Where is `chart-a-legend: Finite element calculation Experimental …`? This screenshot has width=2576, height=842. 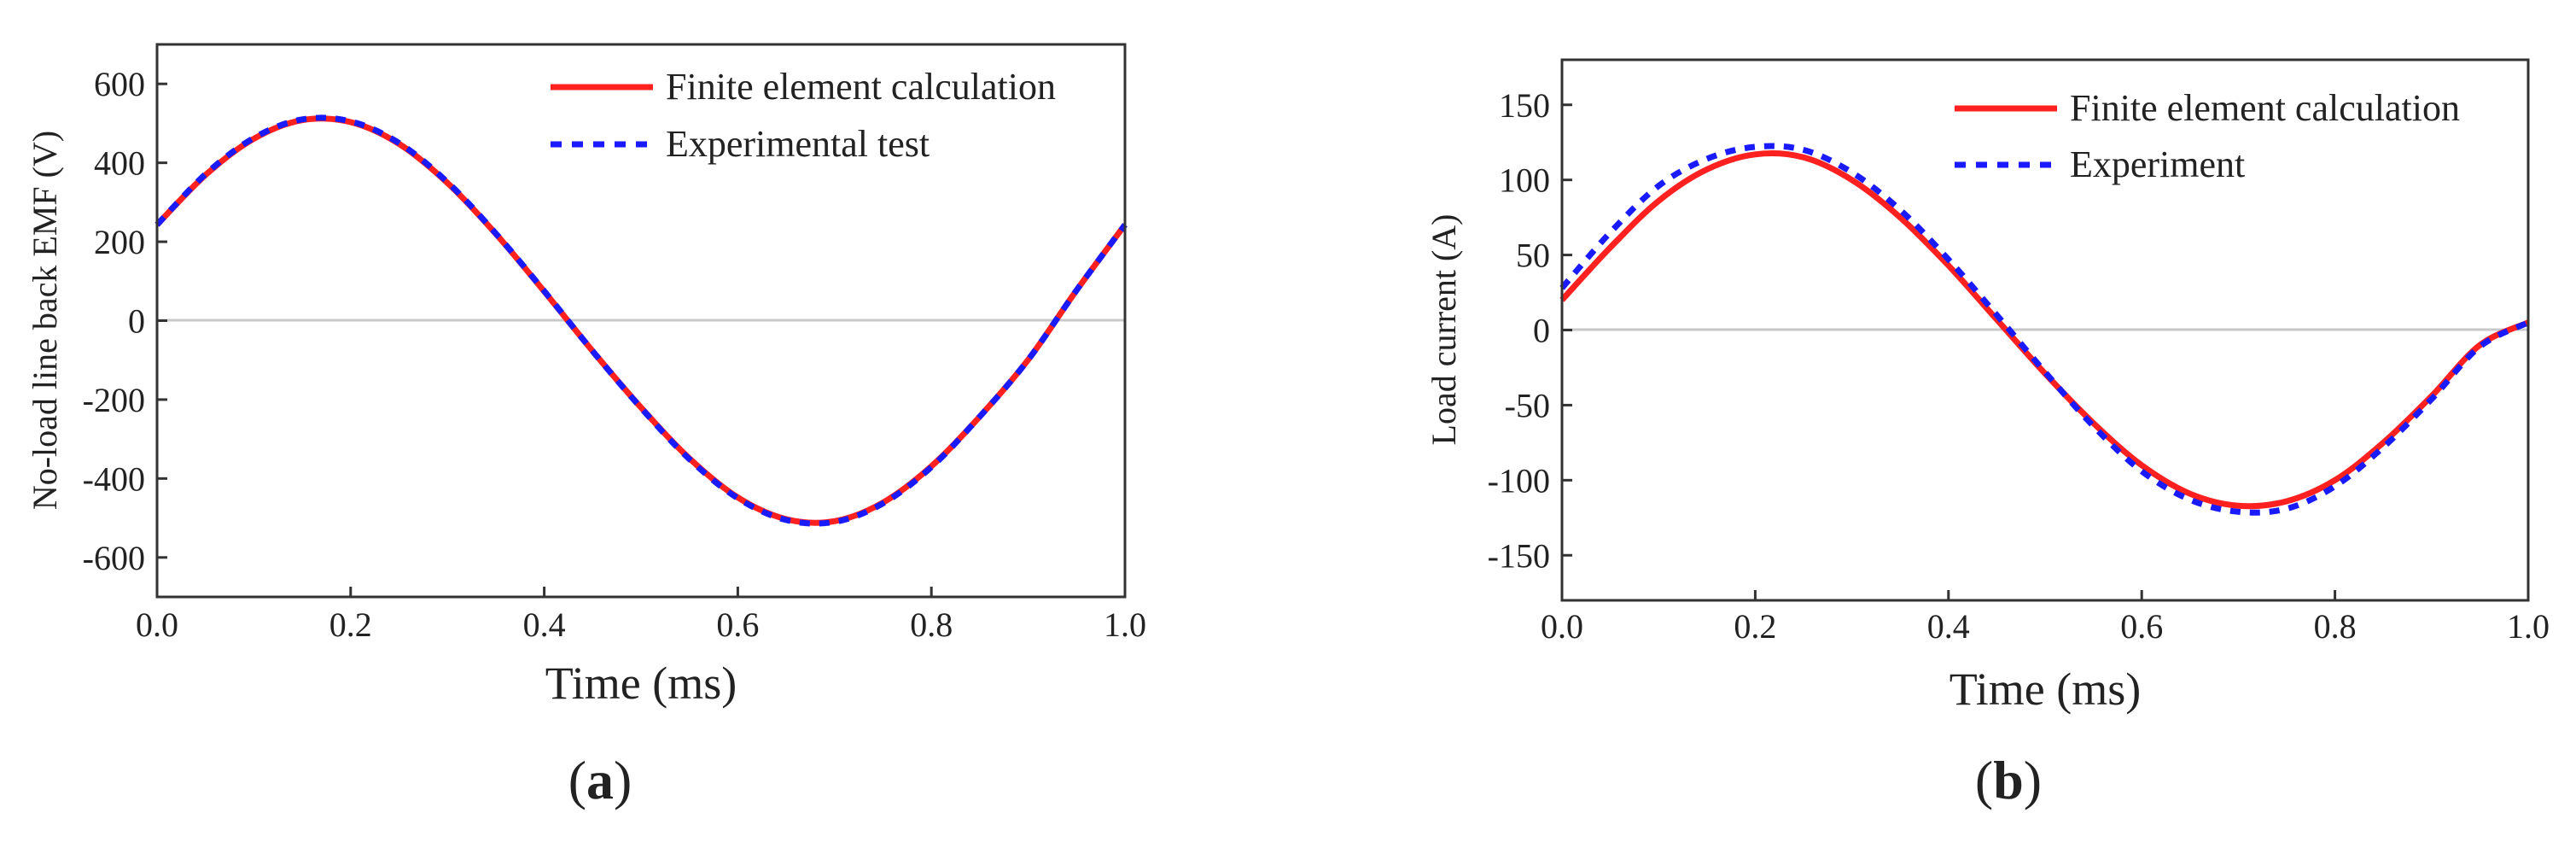 chart-a-legend: Finite element calculation Experimental … is located at coordinates (803, 115).